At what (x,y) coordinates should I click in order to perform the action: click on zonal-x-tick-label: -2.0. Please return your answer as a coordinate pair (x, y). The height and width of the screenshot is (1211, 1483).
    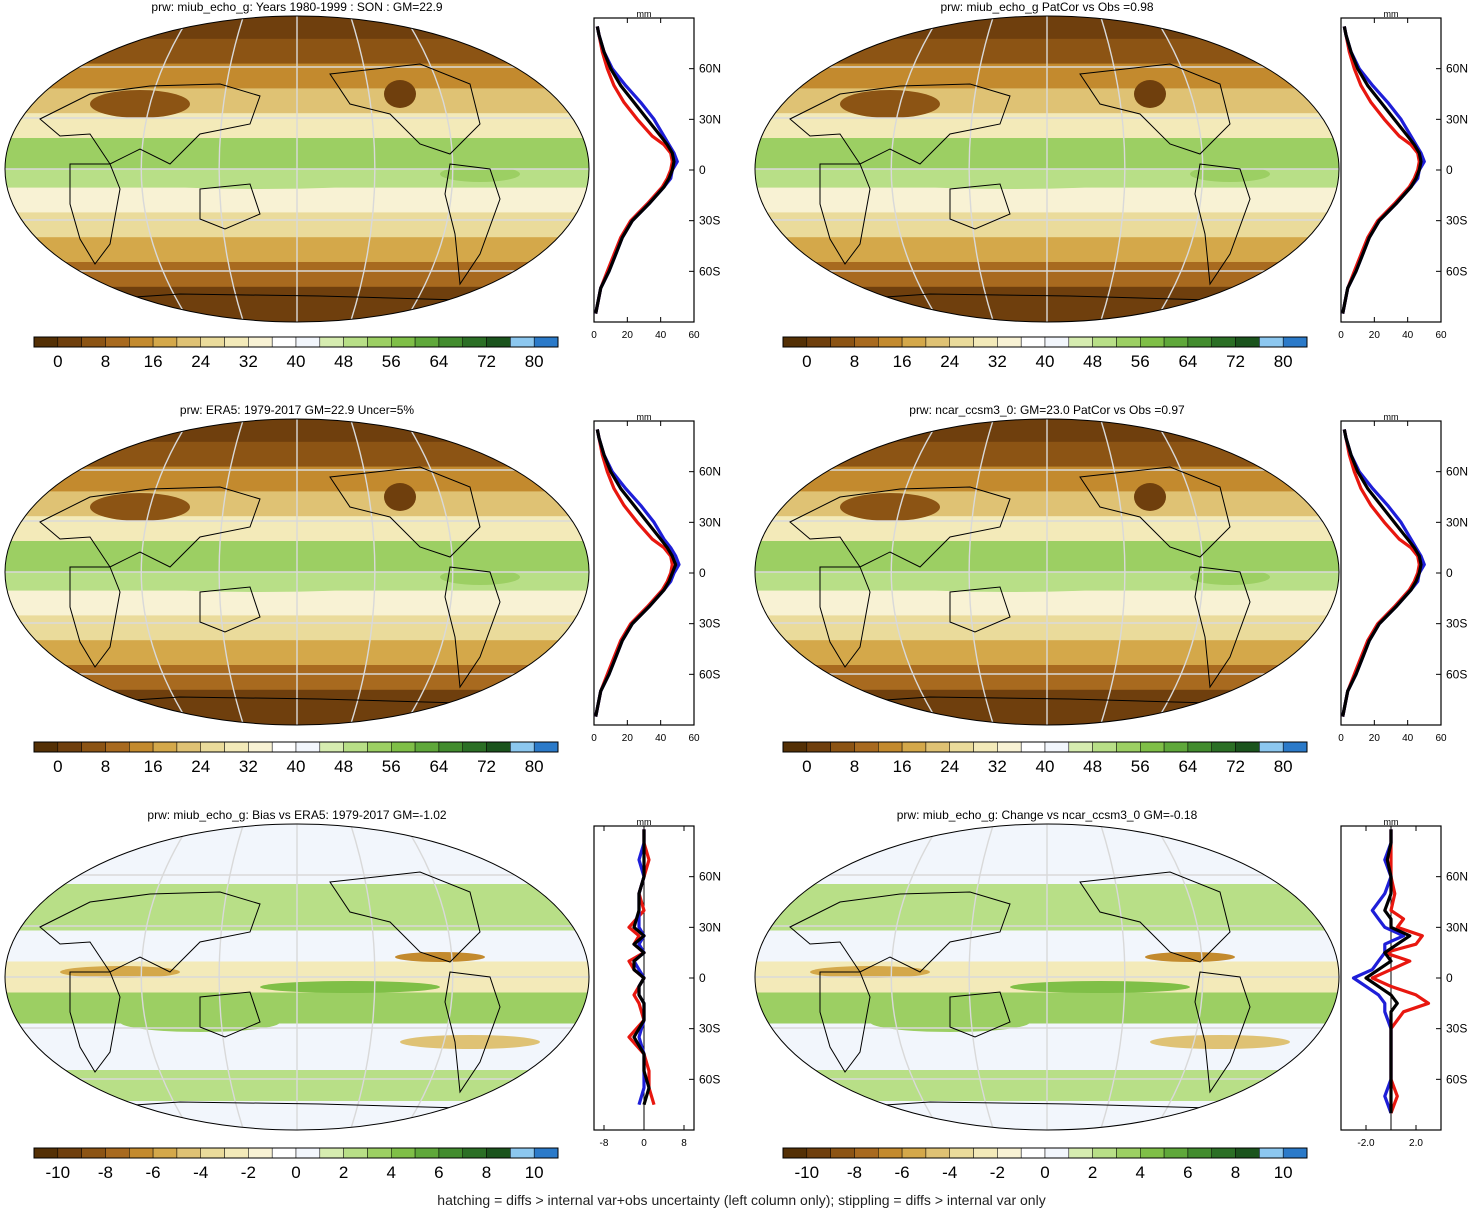
    Looking at the image, I should click on (1366, 1143).